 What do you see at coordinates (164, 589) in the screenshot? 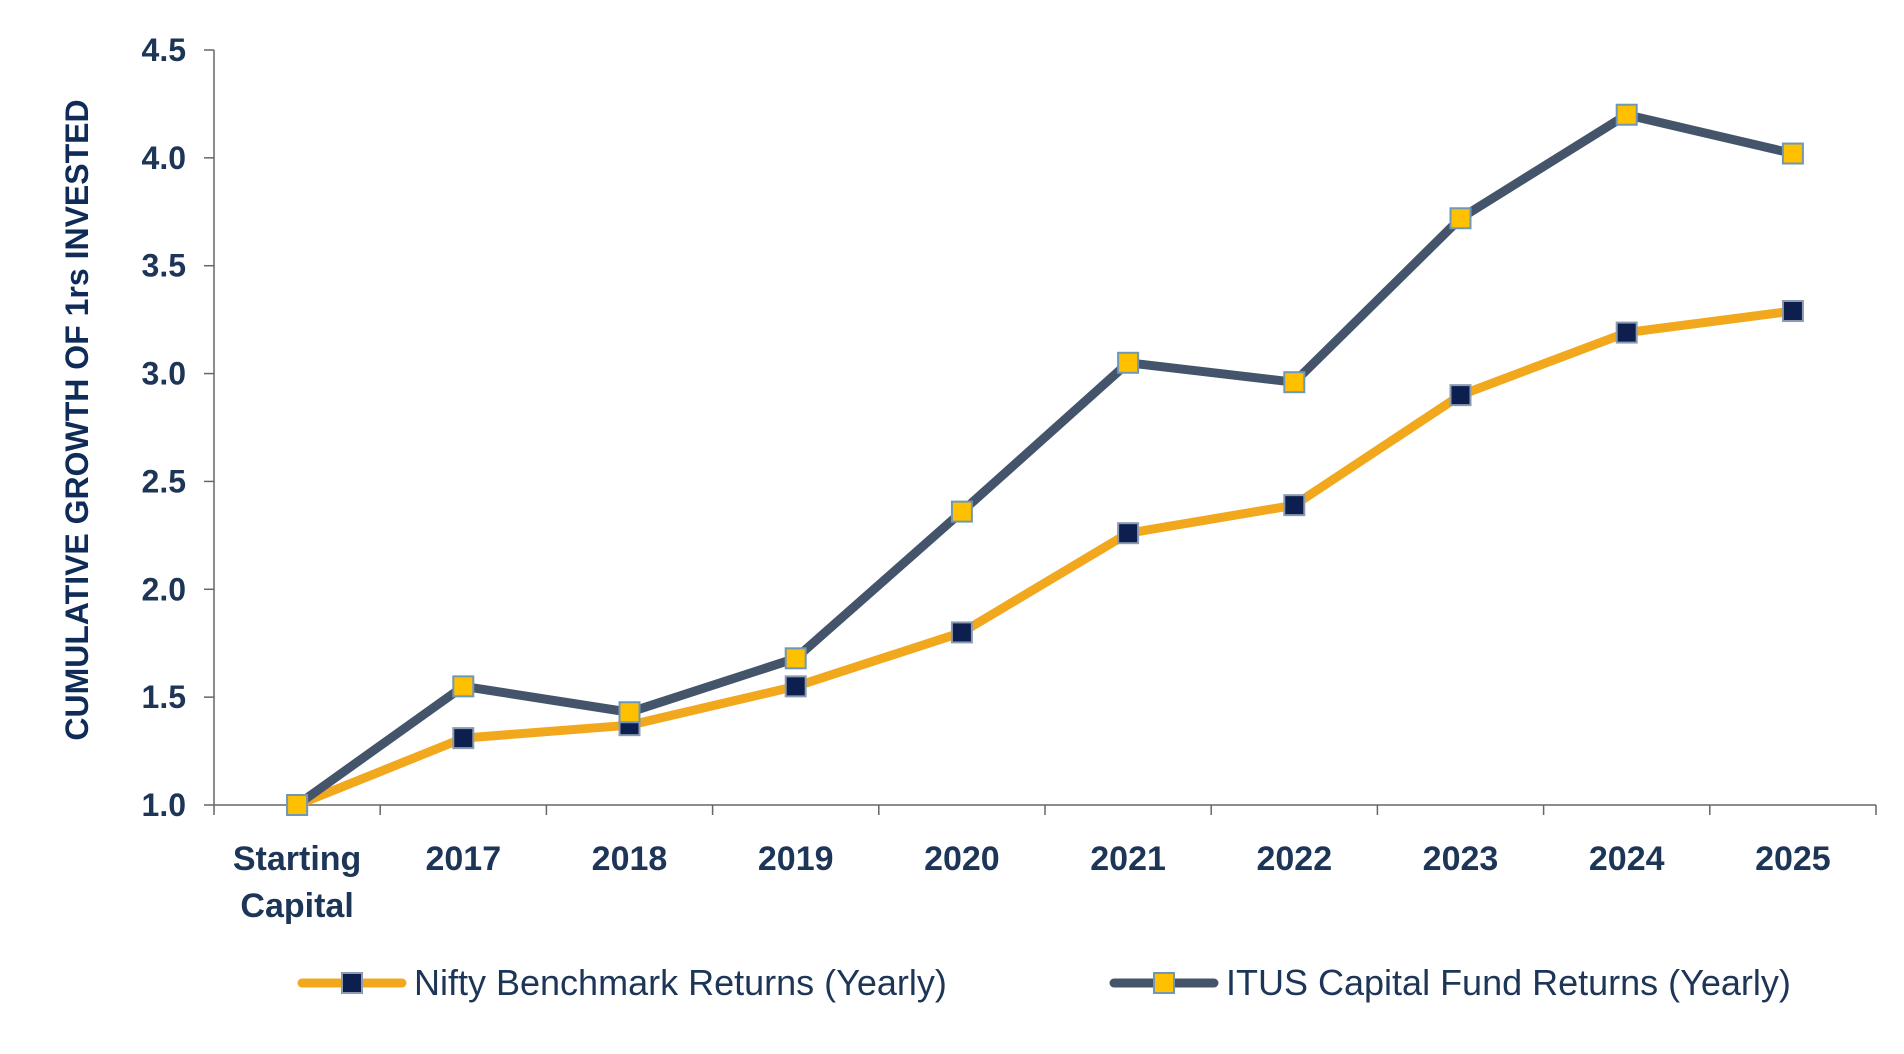
I see `y-tick-label: 2.0` at bounding box center [164, 589].